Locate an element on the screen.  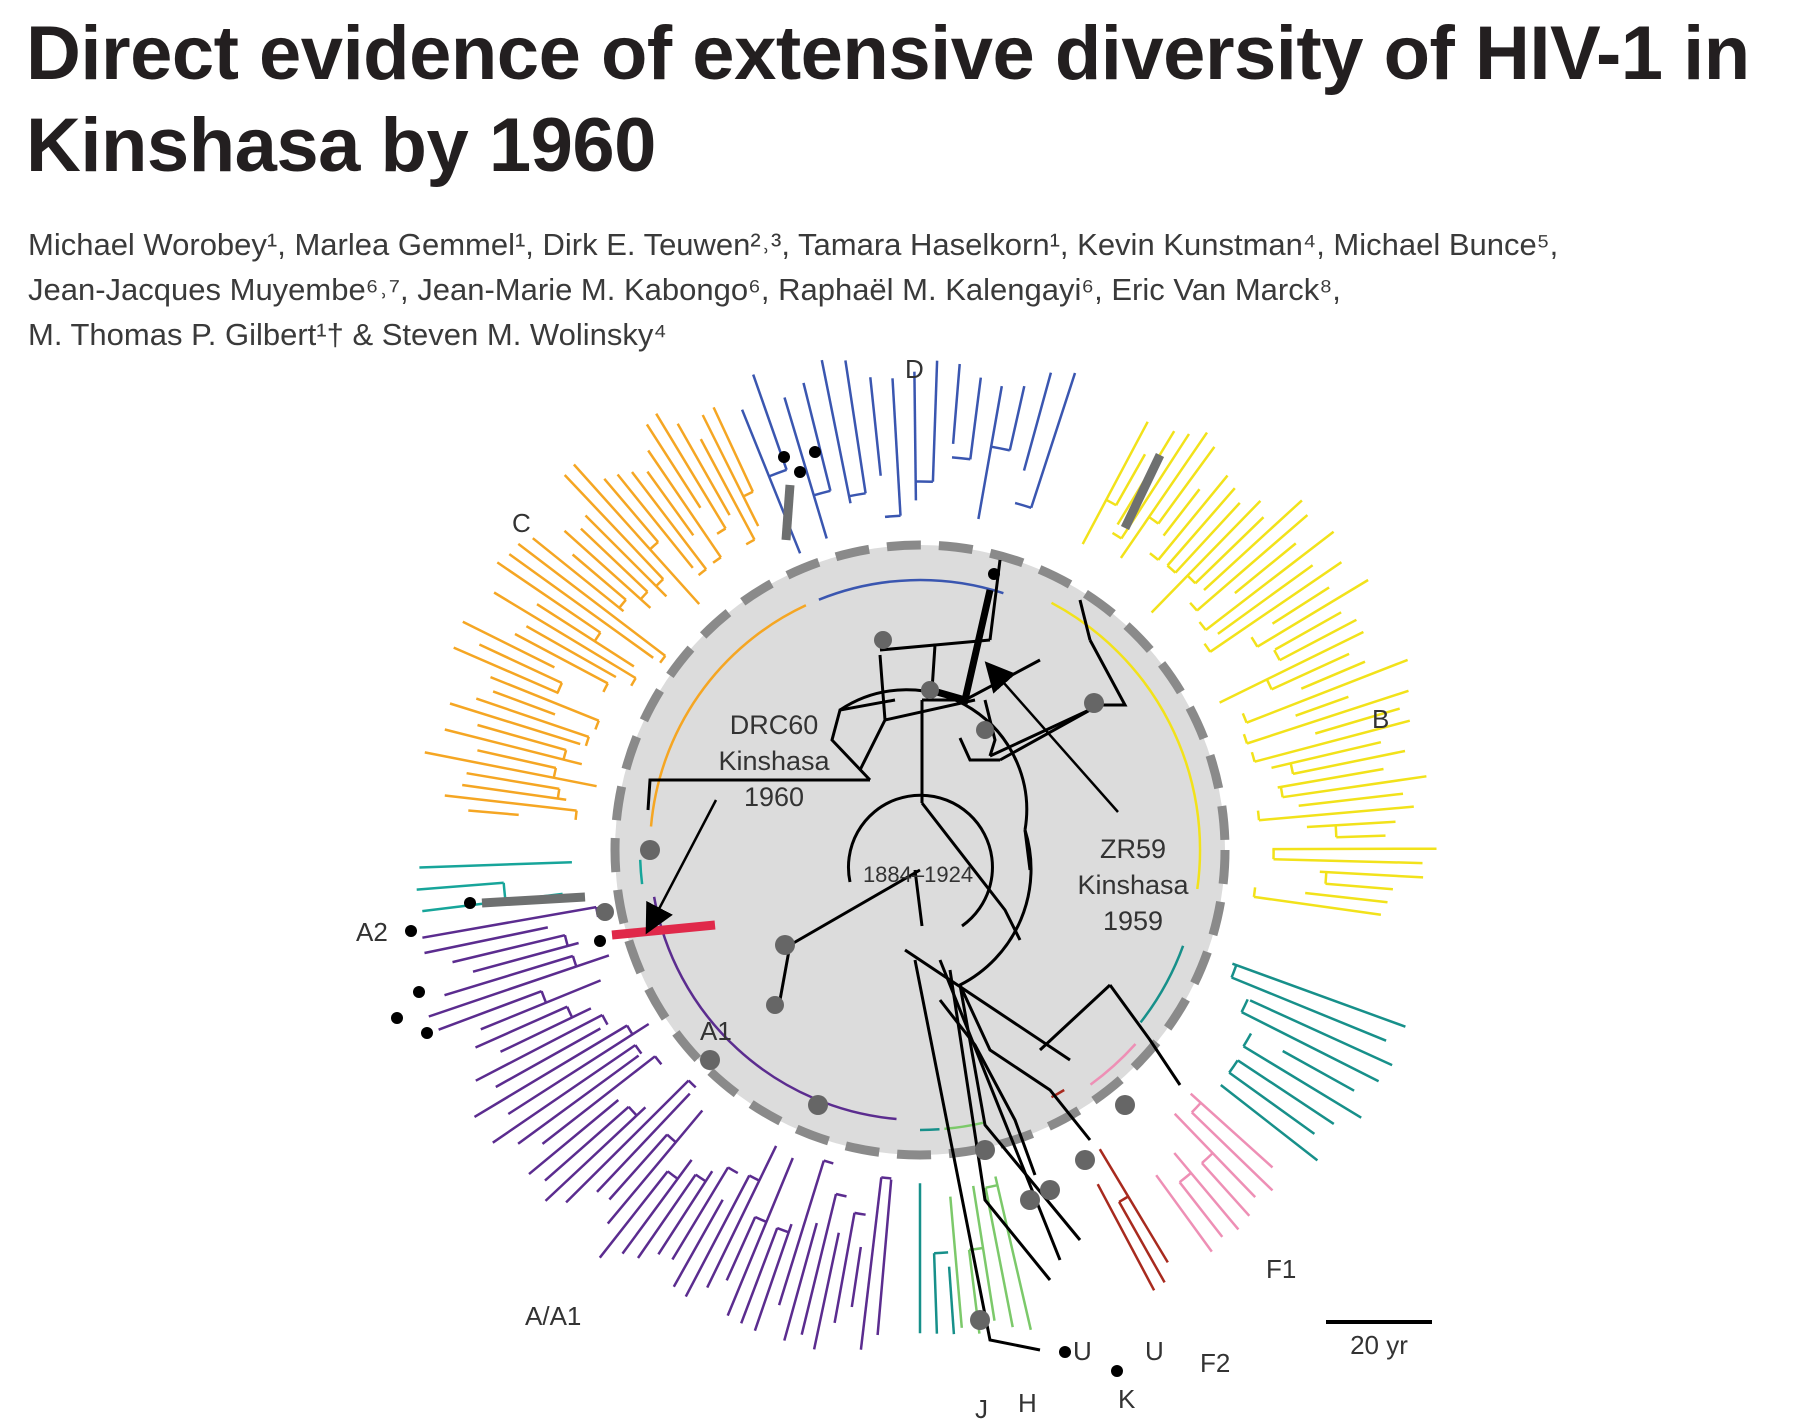
zr59-label-line2: Kinshasa is located at coordinates (1133, 885).